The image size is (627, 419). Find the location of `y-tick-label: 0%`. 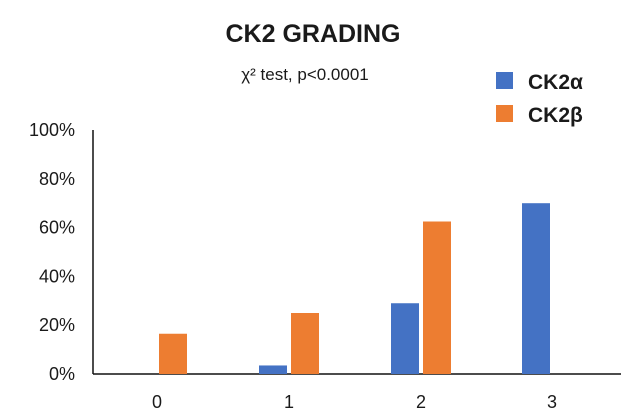

y-tick-label: 0% is located at coordinates (62, 374).